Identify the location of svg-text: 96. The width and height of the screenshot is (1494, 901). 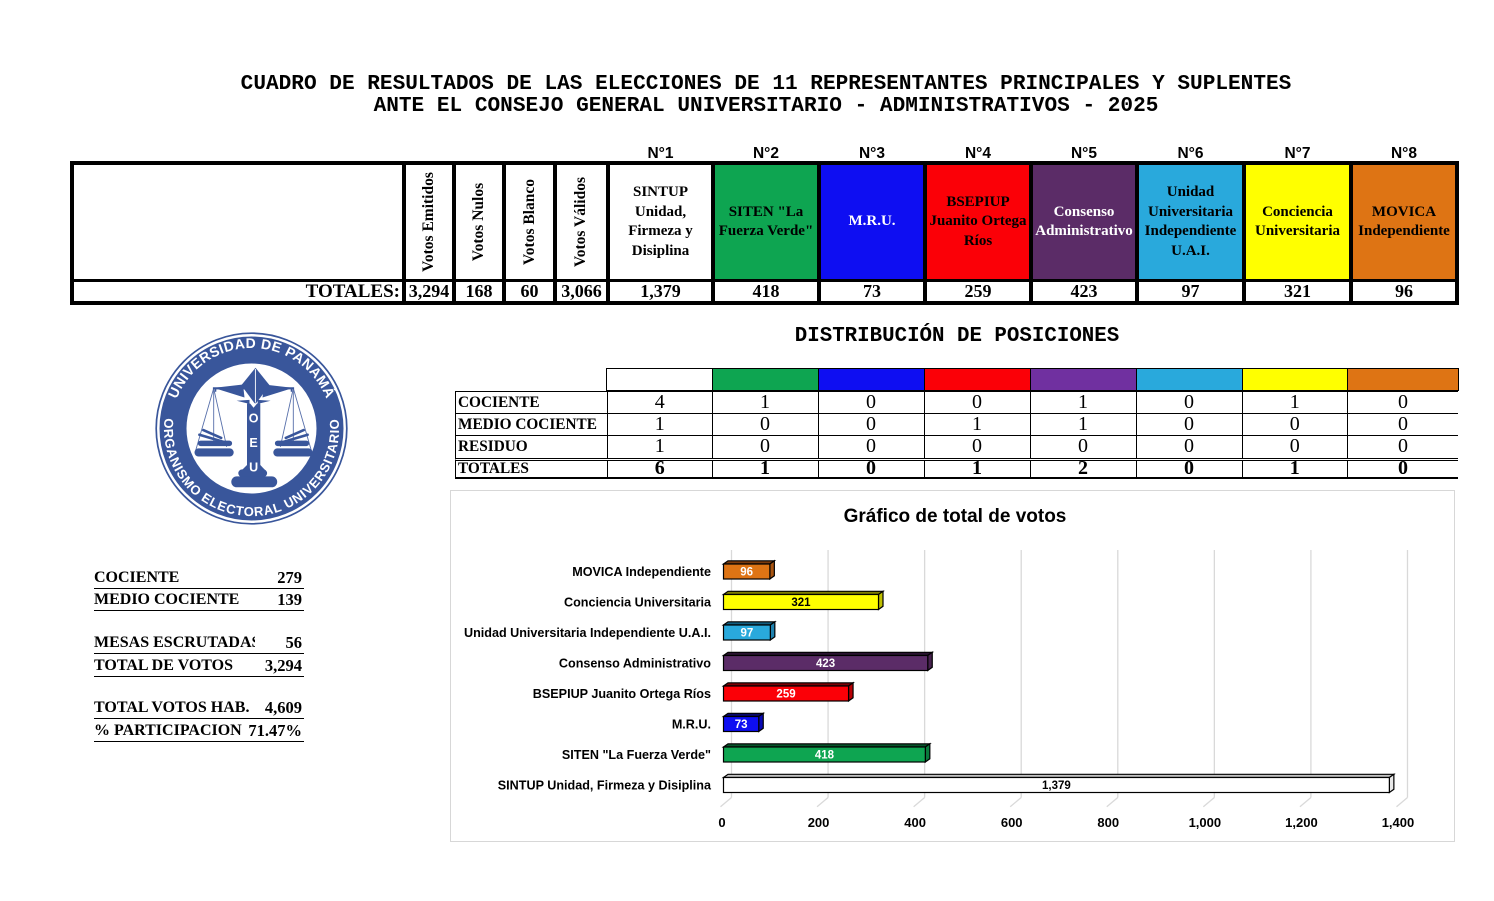
(746, 573).